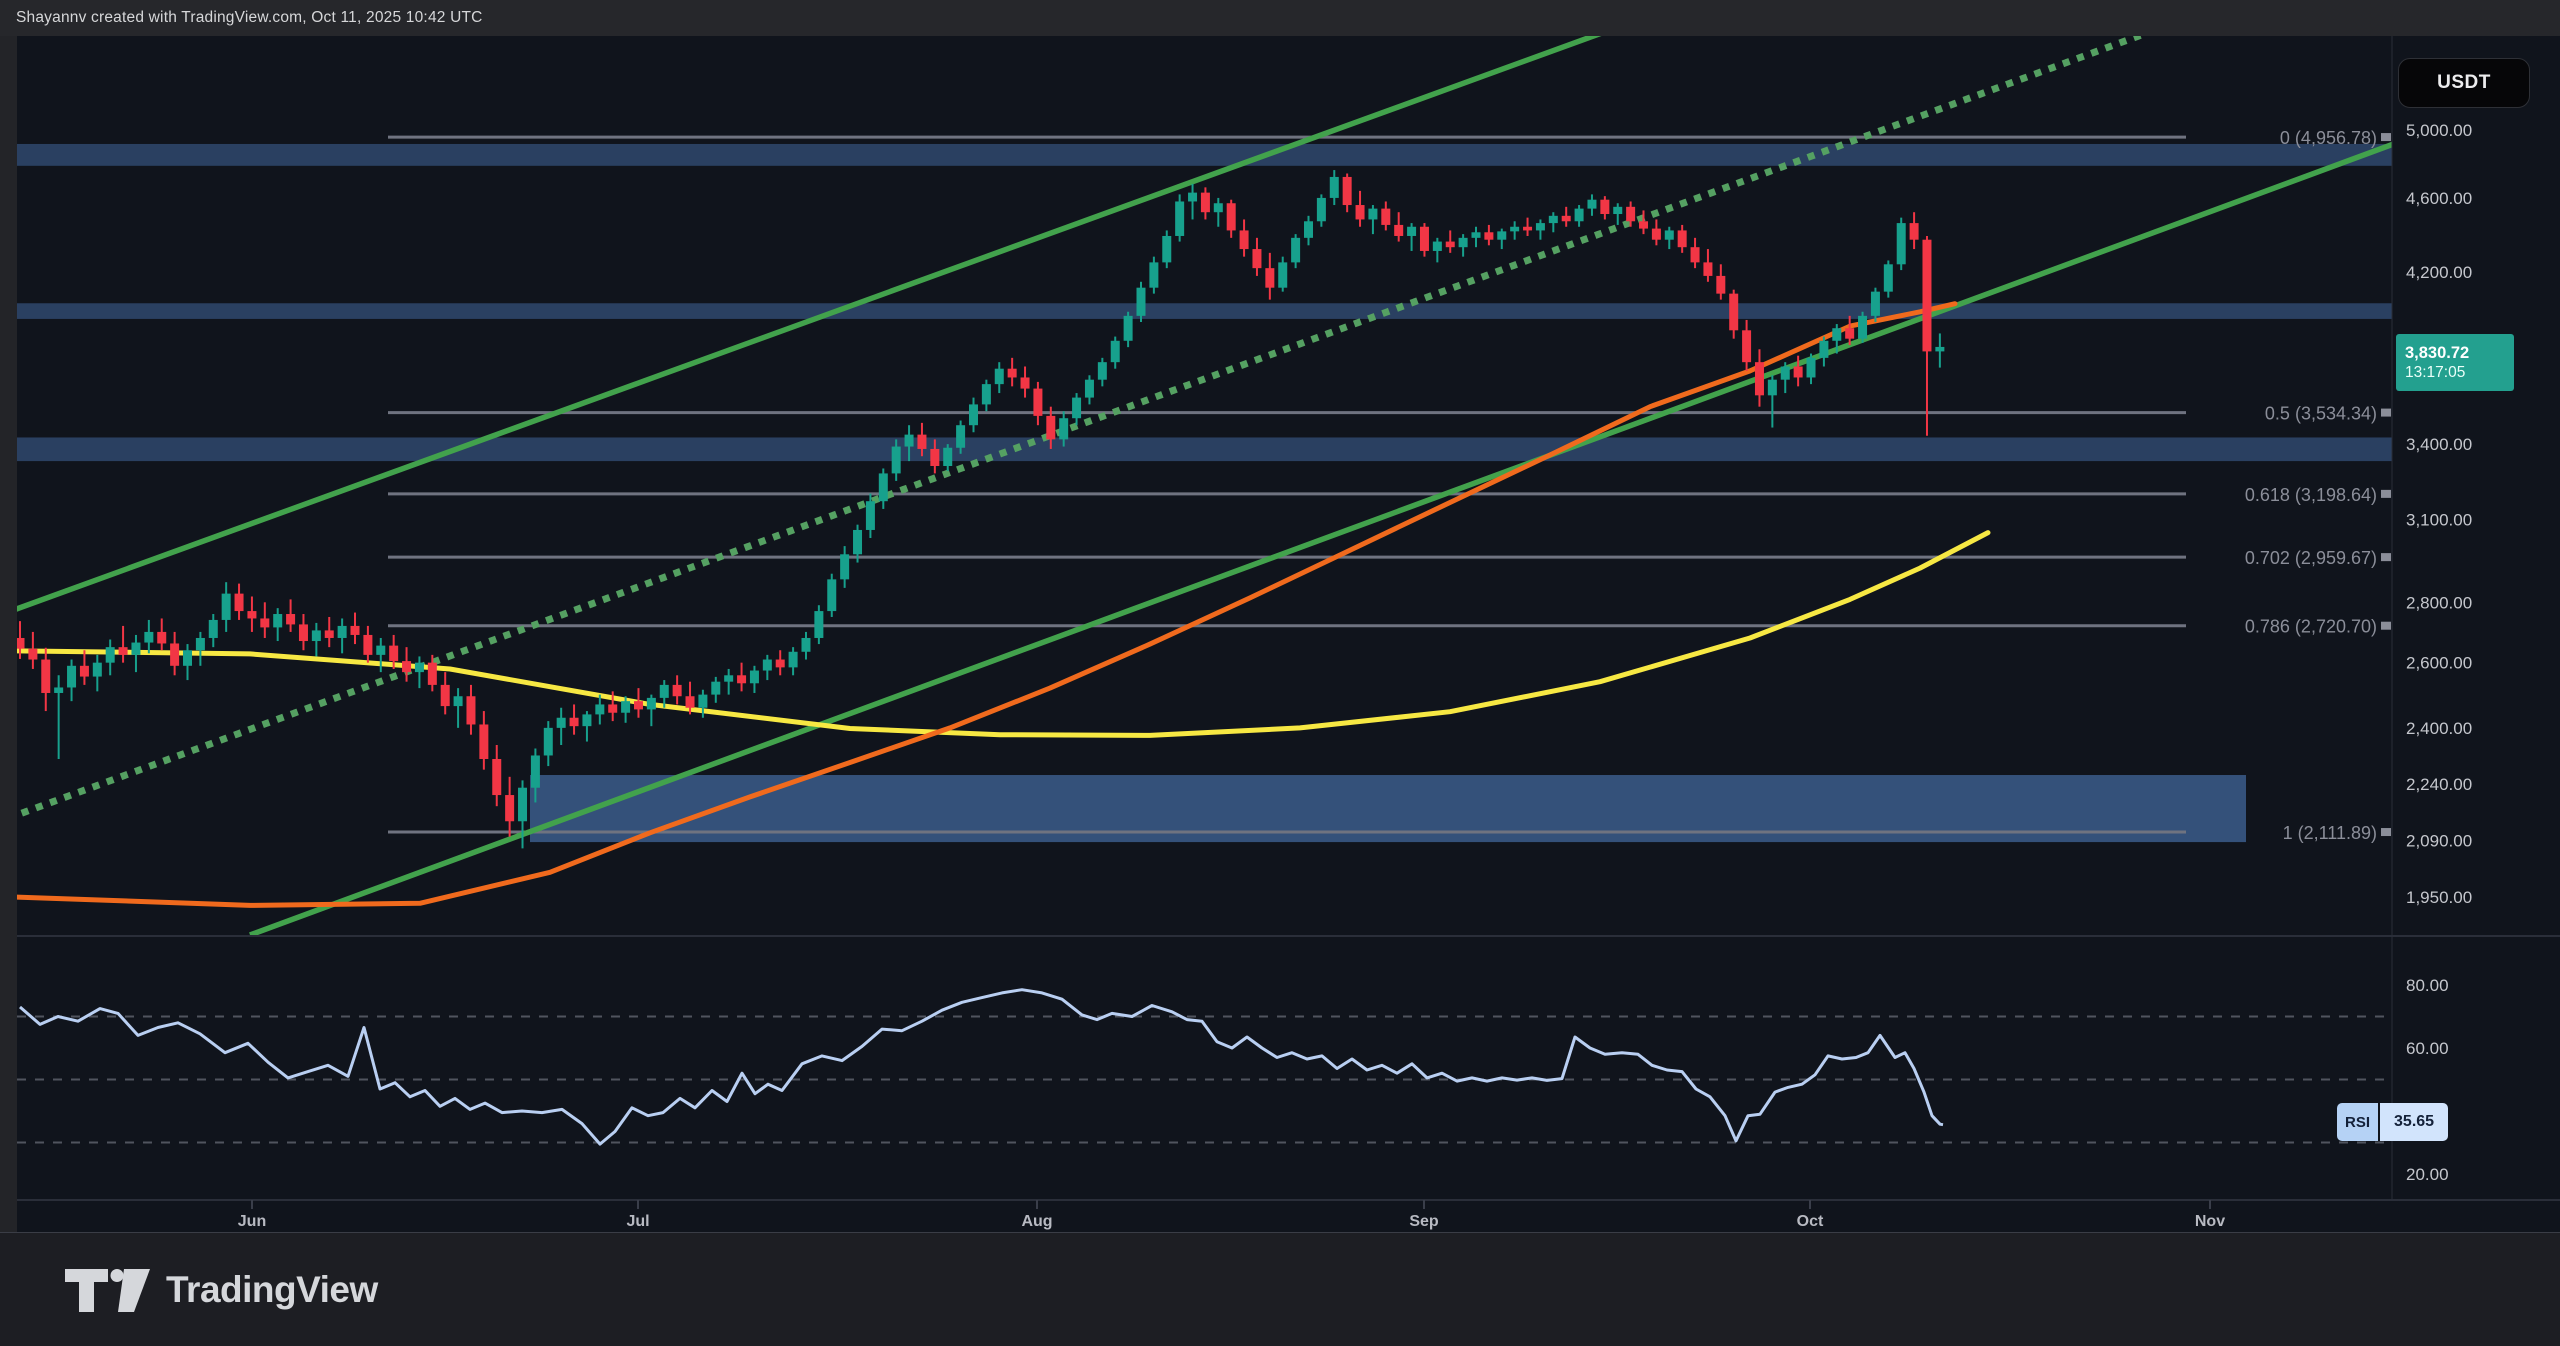 This screenshot has height=1346, width=2560. I want to click on rsi-pane, so click(1204, 1067).